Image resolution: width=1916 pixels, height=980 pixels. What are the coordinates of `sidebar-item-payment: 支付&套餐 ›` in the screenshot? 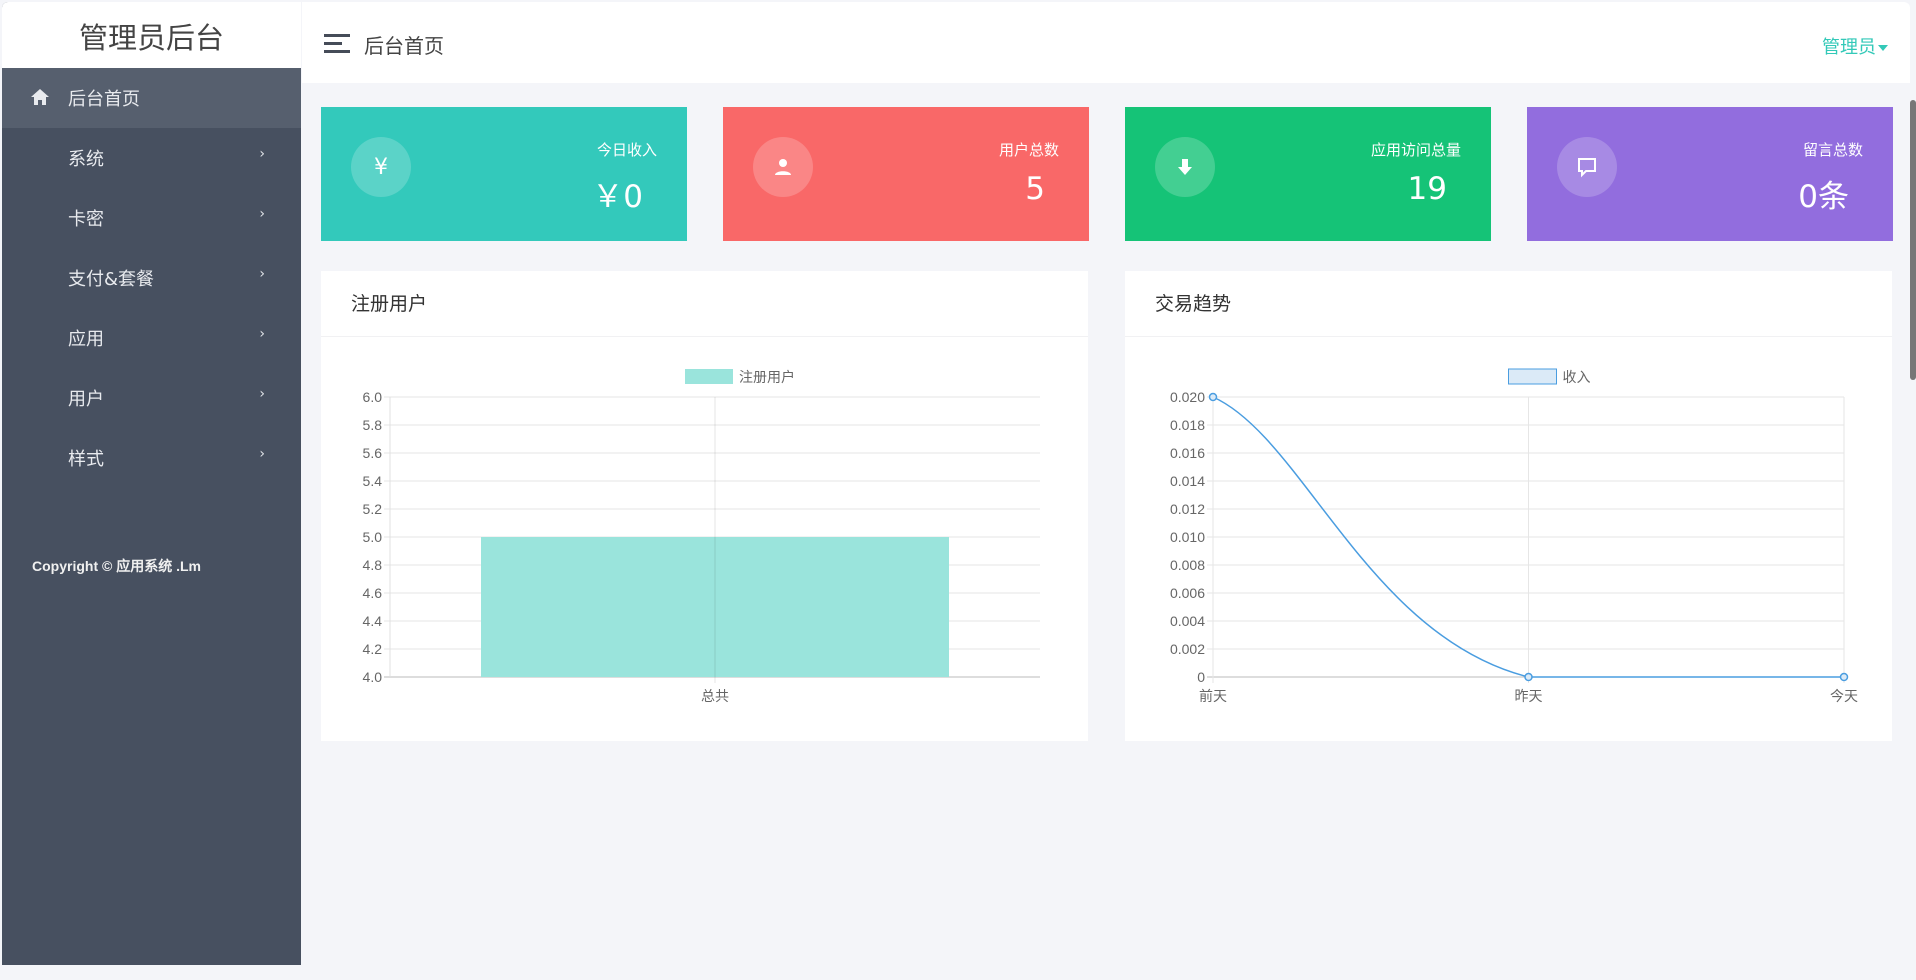 It's located at (151, 278).